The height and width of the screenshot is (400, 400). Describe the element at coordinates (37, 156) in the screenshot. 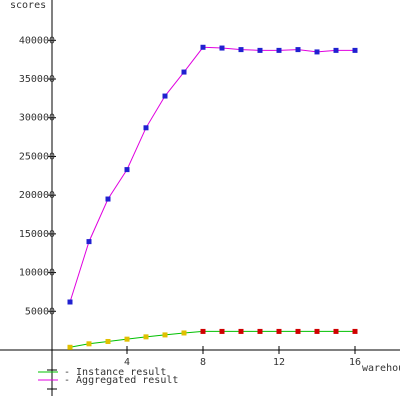

I see `y-tick-label: 250000` at that location.